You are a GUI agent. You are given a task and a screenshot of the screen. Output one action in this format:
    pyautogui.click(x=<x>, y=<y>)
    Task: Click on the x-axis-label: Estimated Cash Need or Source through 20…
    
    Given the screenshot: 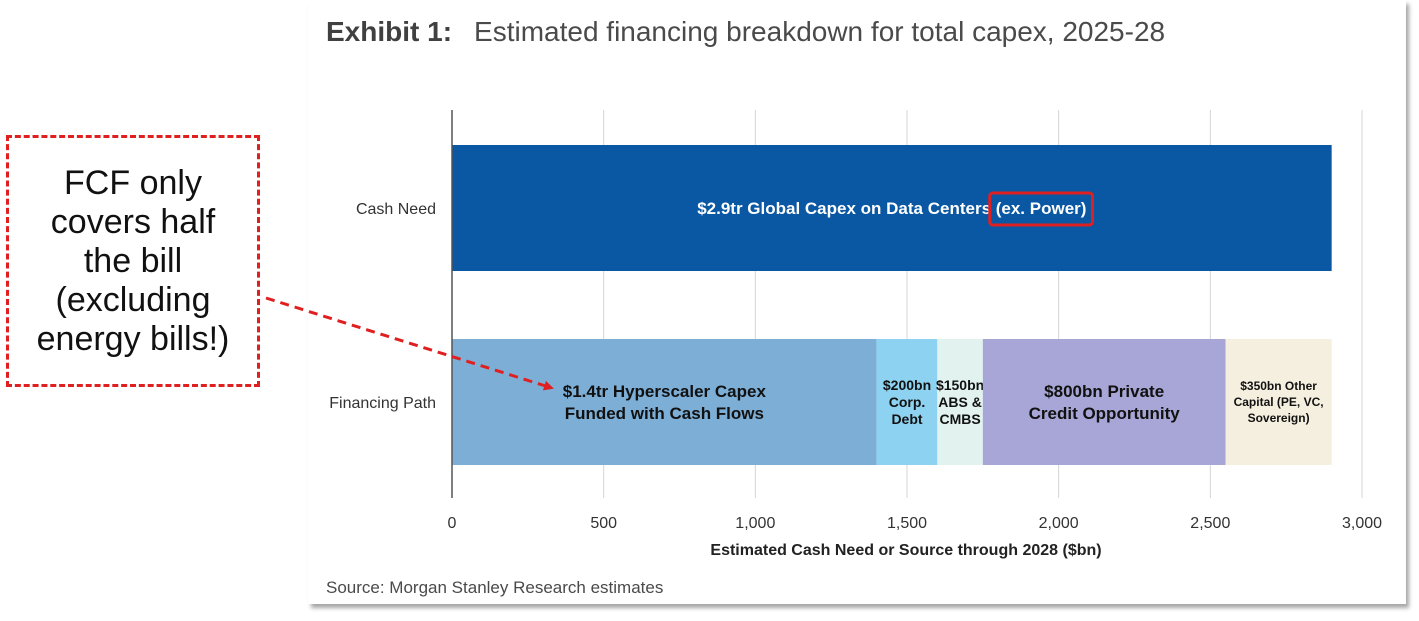 What is the action you would take?
    pyautogui.click(x=905, y=550)
    